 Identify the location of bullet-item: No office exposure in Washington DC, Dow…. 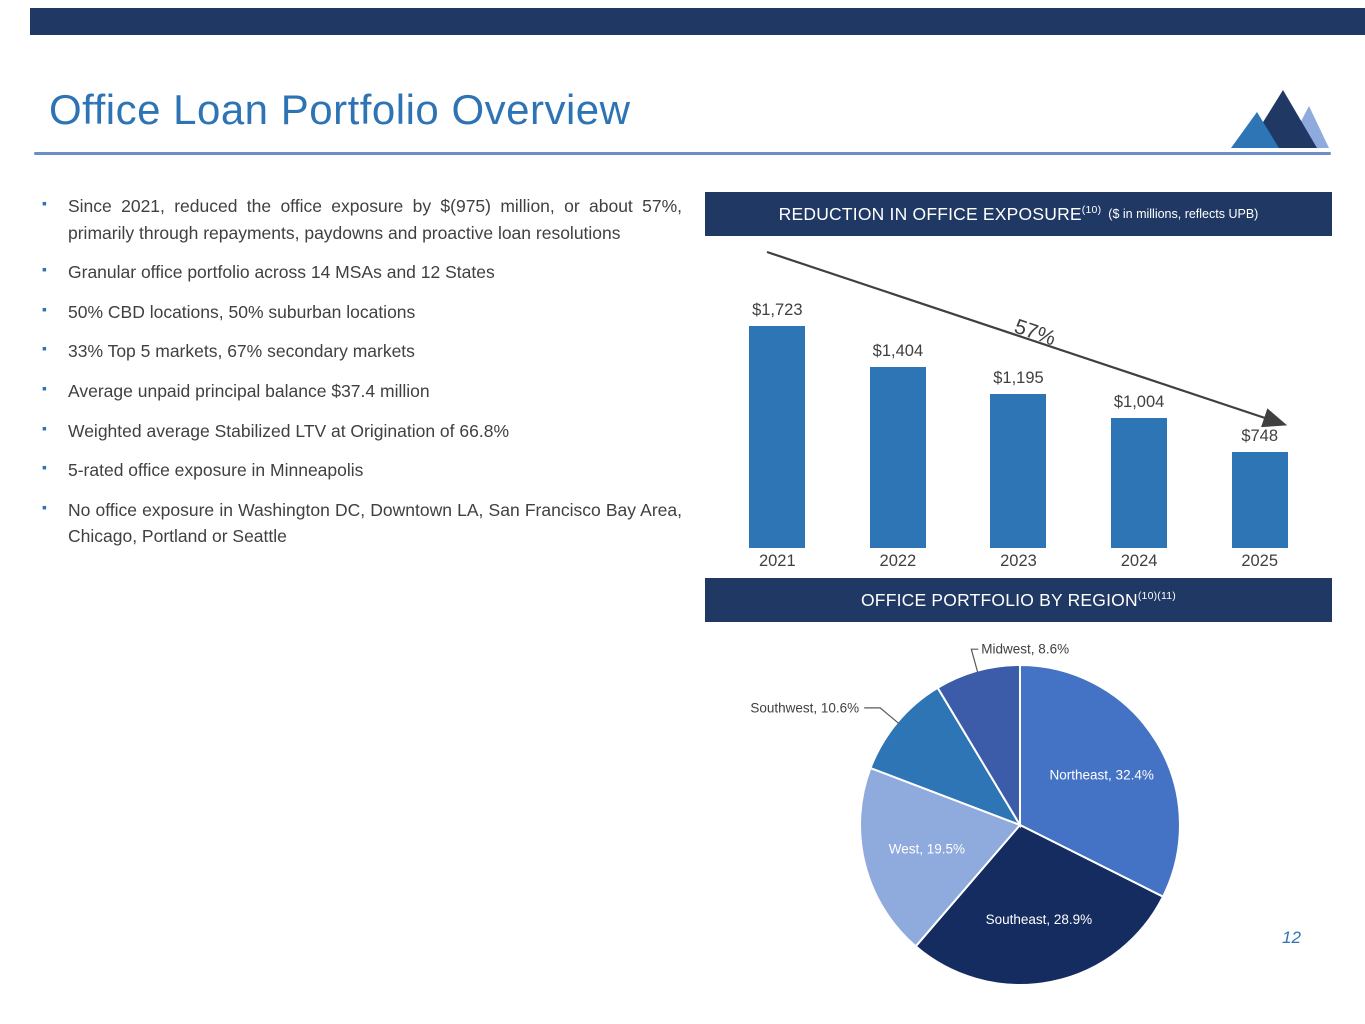
(361, 523).